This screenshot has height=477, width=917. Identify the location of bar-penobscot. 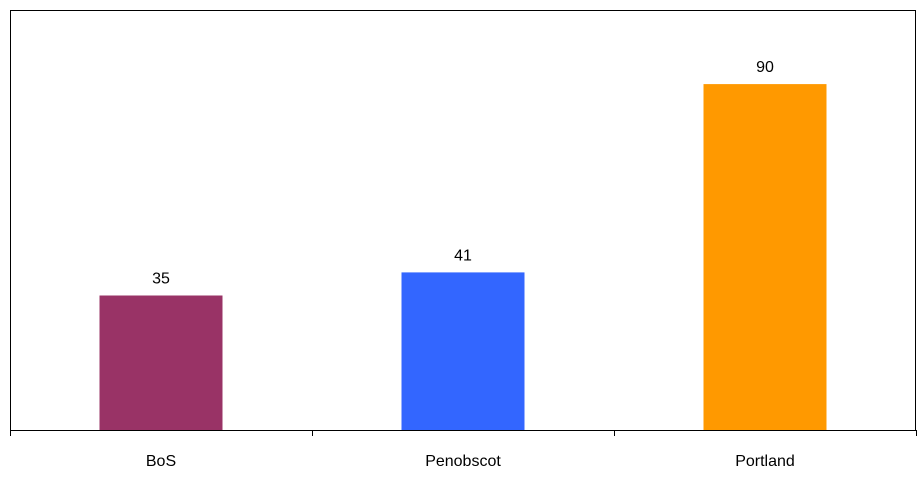
(463, 351).